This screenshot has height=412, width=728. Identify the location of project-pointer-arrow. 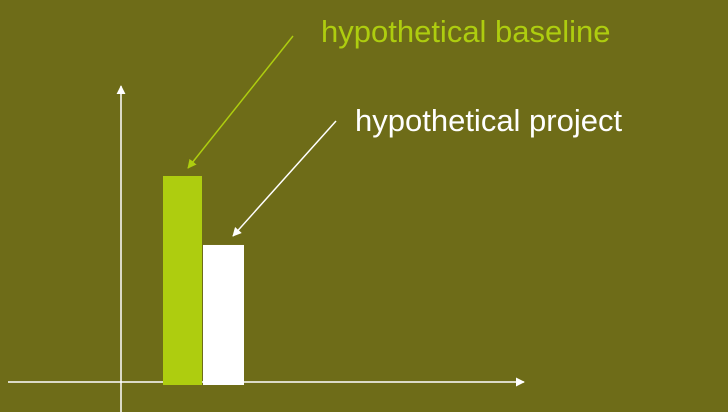
(284, 178).